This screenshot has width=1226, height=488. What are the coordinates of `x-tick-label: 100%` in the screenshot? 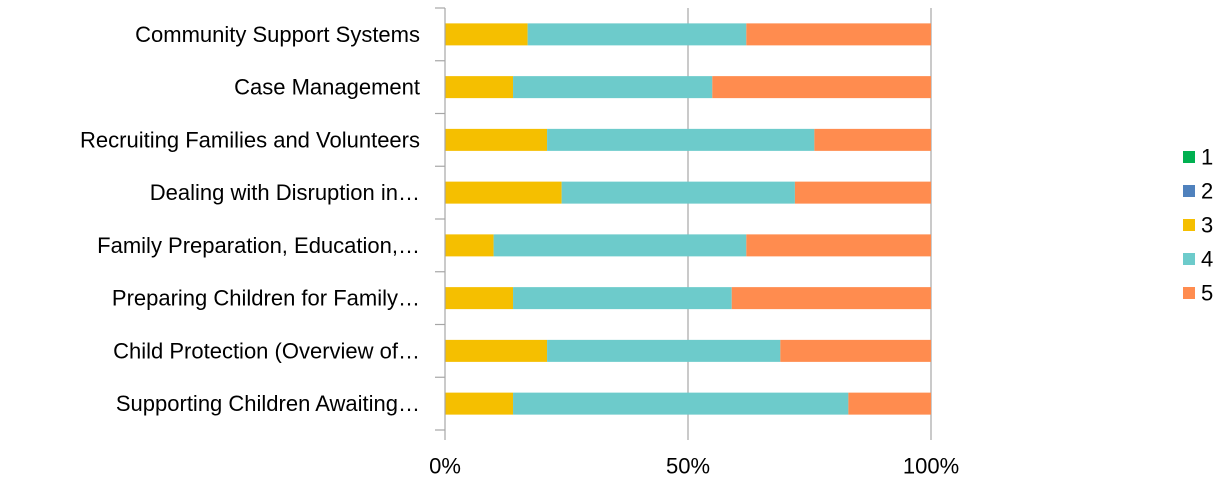 It's located at (931, 466).